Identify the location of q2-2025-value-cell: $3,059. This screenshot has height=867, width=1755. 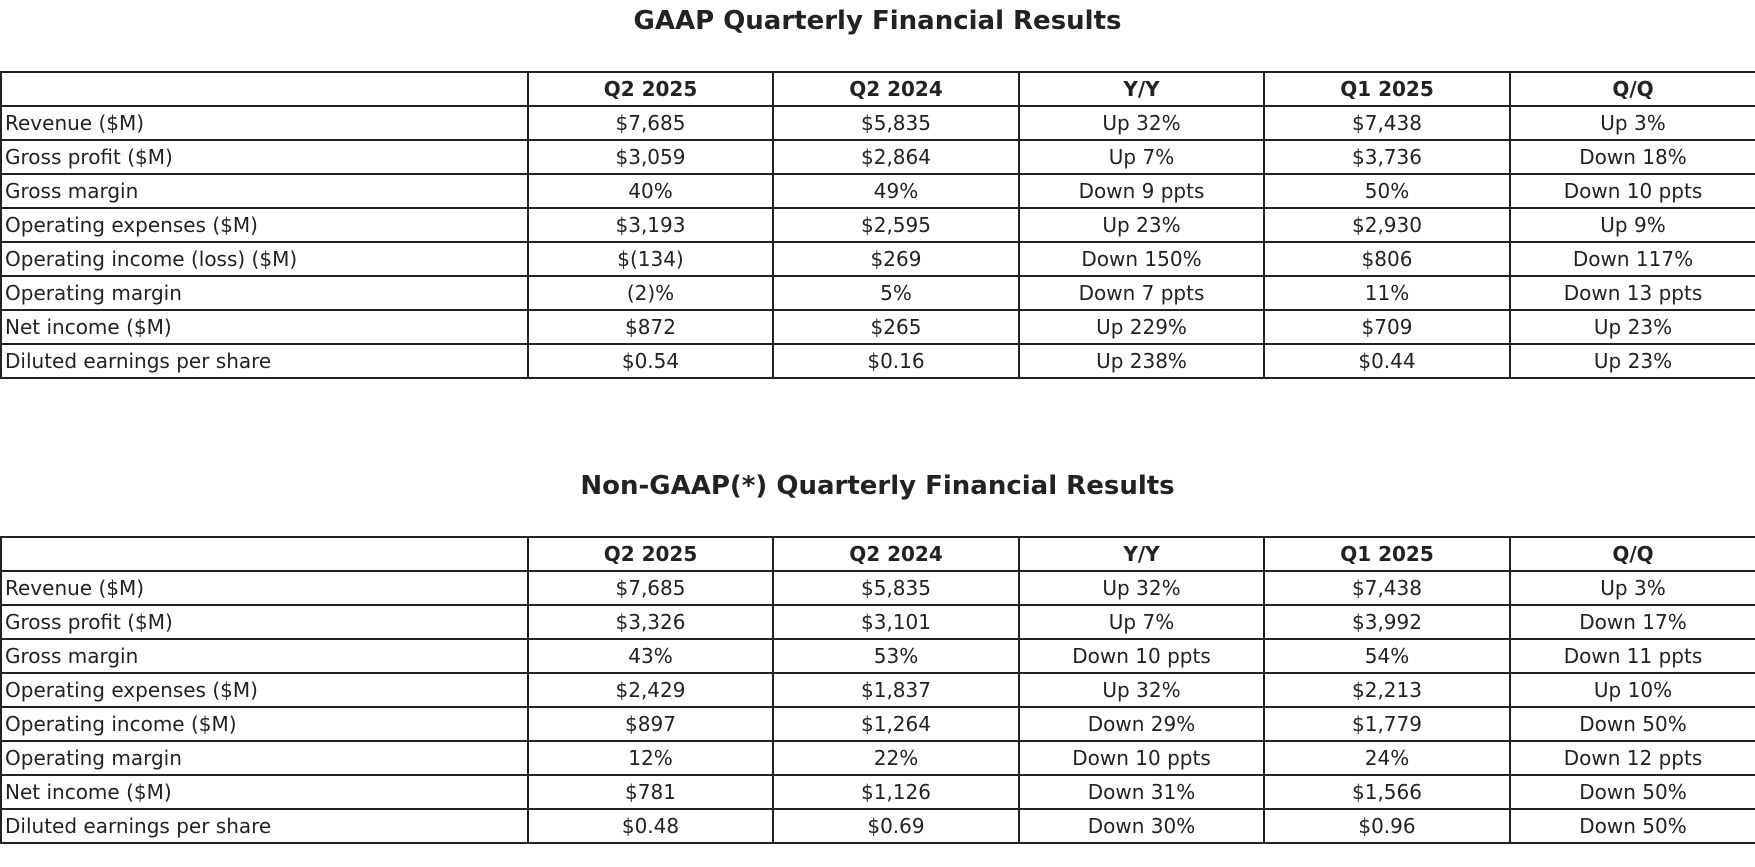
(650, 157).